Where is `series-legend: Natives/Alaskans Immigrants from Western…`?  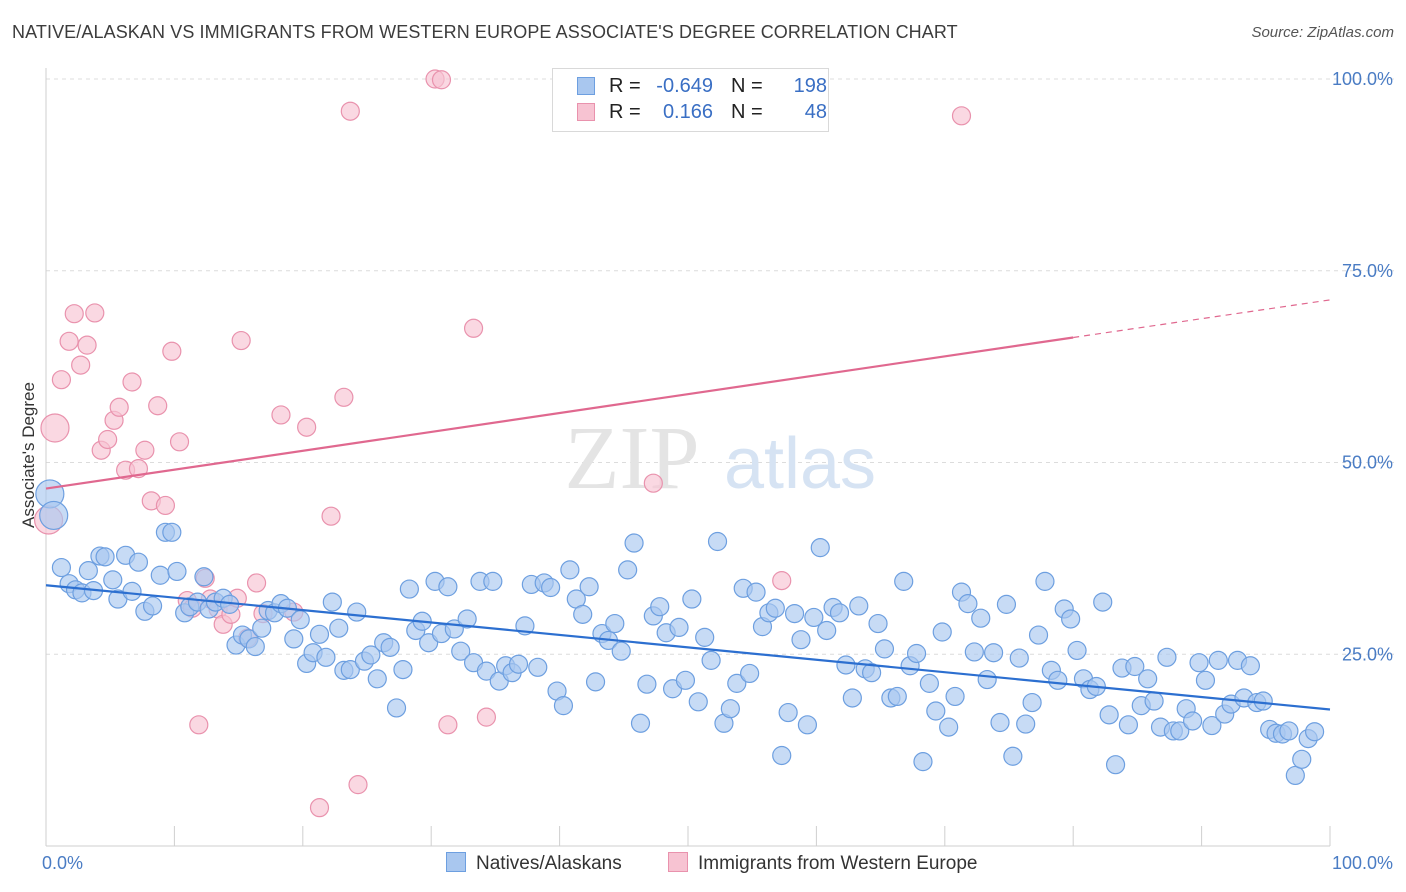 series-legend: Natives/Alaskans Immigrants from Western… is located at coordinates (703, 865).